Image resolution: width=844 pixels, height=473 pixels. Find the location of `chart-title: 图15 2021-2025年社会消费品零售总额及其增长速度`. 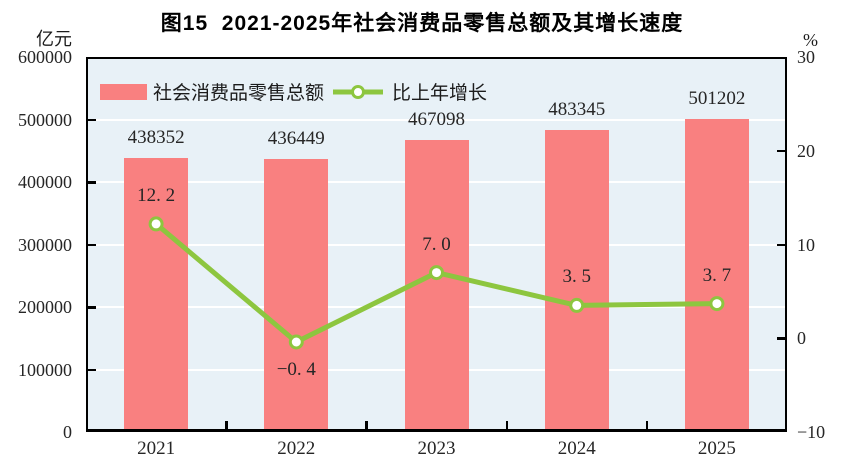

chart-title: 图15 2021-2025年社会消费品零售总额及其增长速度 is located at coordinates (422, 23).